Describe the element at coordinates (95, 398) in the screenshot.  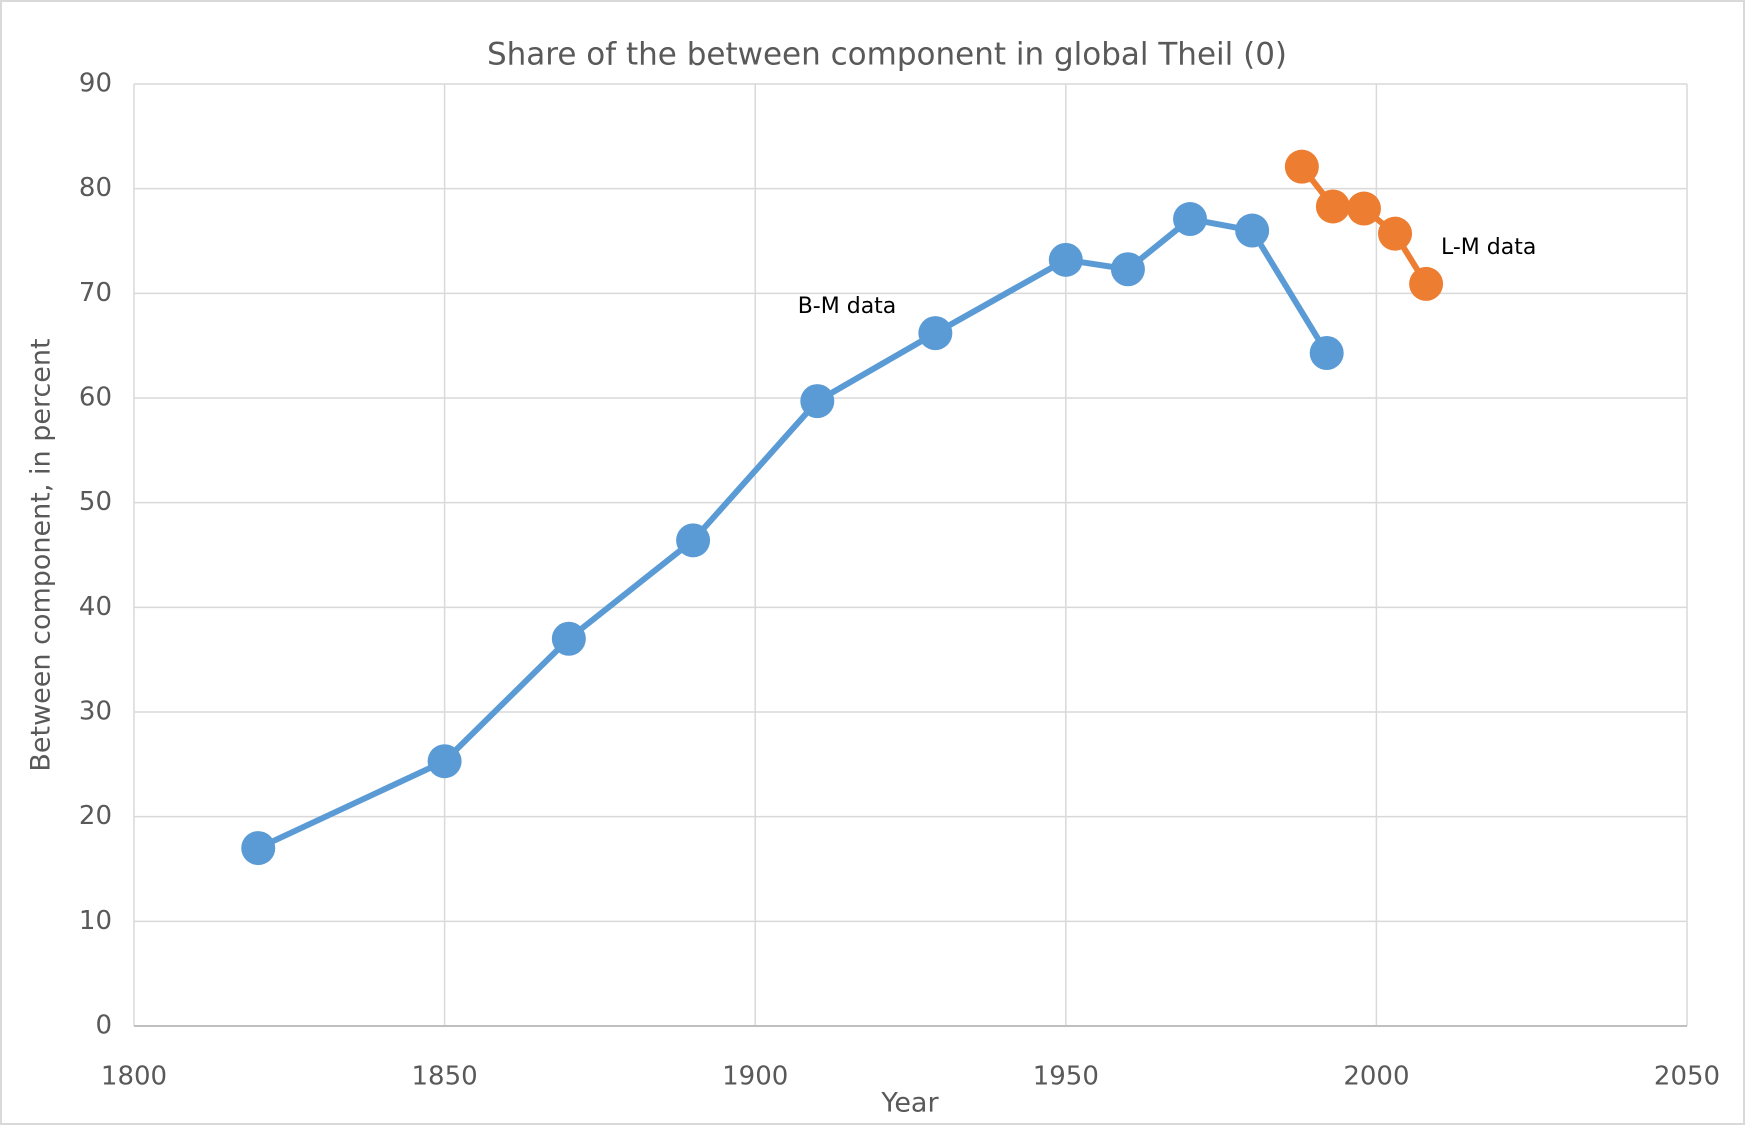
I see `y-tick-label: 60` at that location.